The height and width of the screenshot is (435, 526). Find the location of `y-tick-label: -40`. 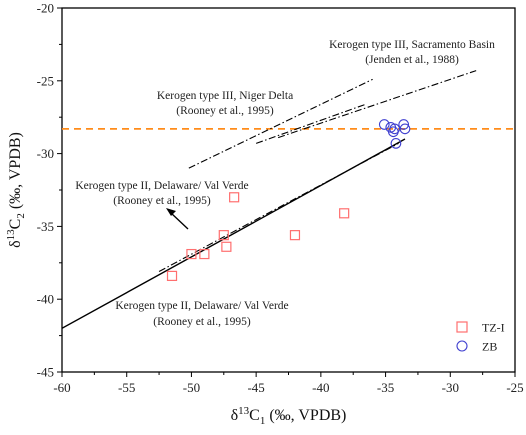

y-tick-label: -40 is located at coordinates (45, 299).